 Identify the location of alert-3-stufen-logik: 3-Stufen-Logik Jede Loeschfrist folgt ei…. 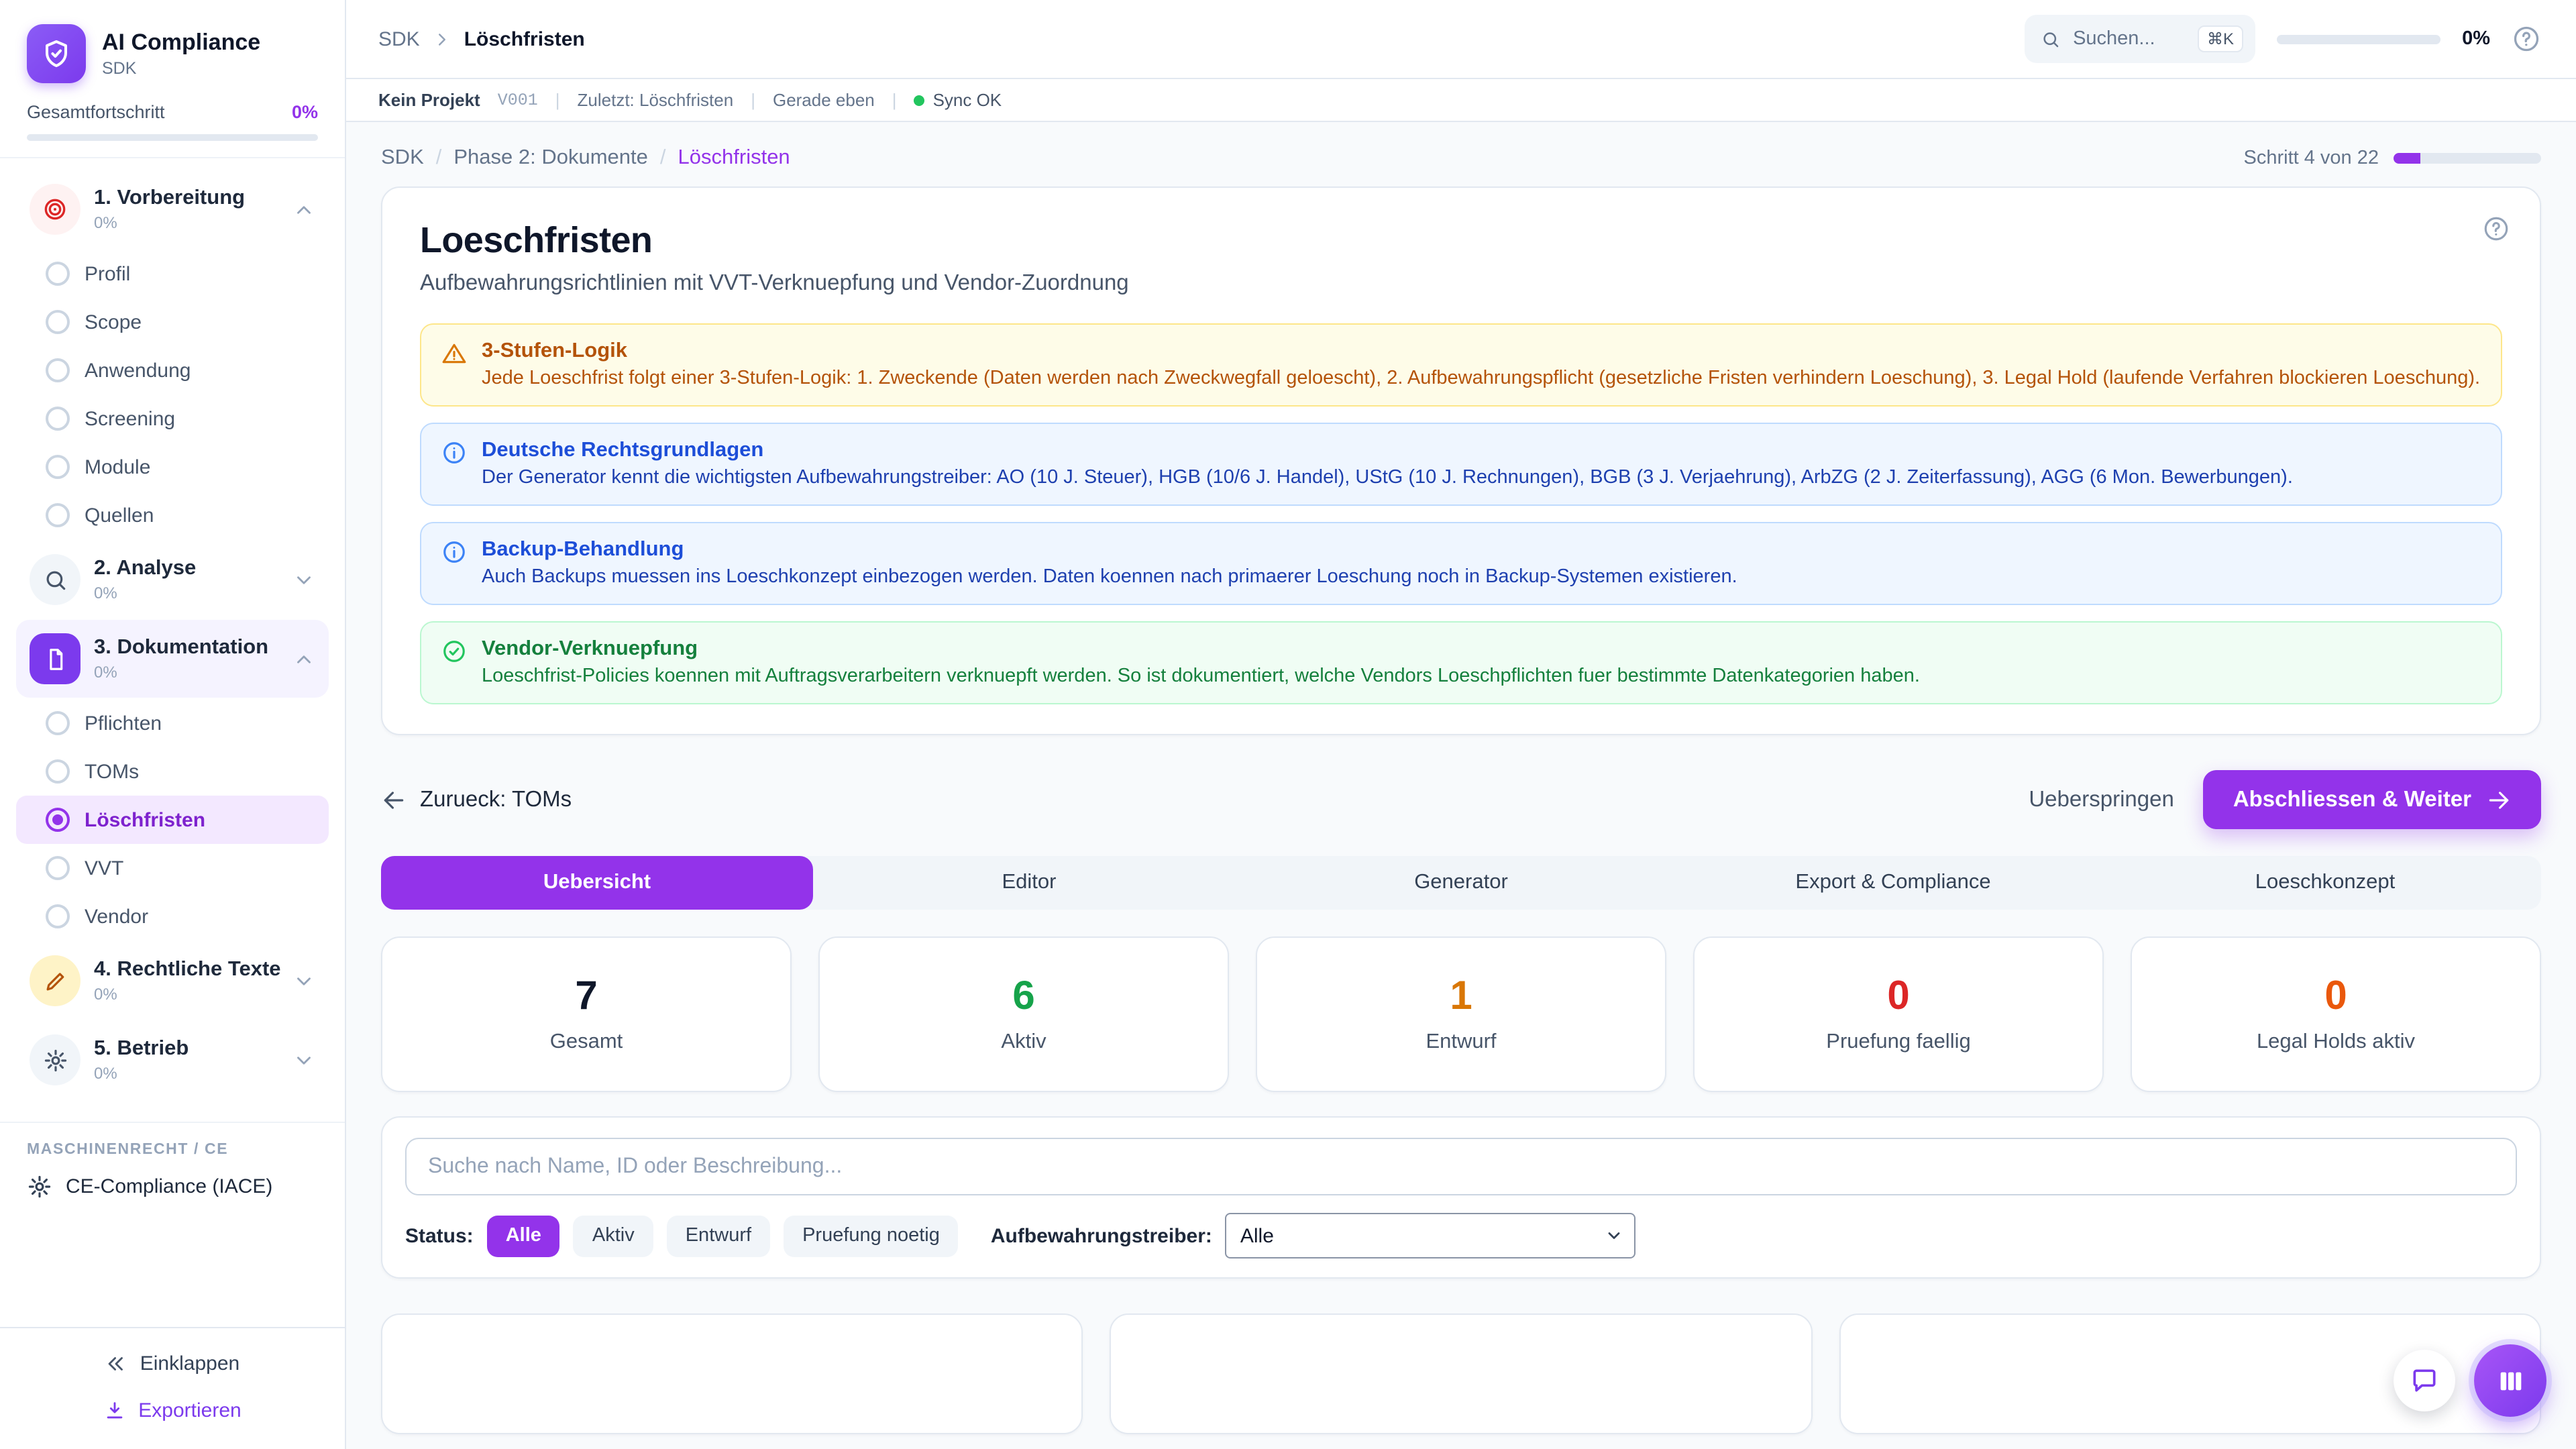
(1461, 365).